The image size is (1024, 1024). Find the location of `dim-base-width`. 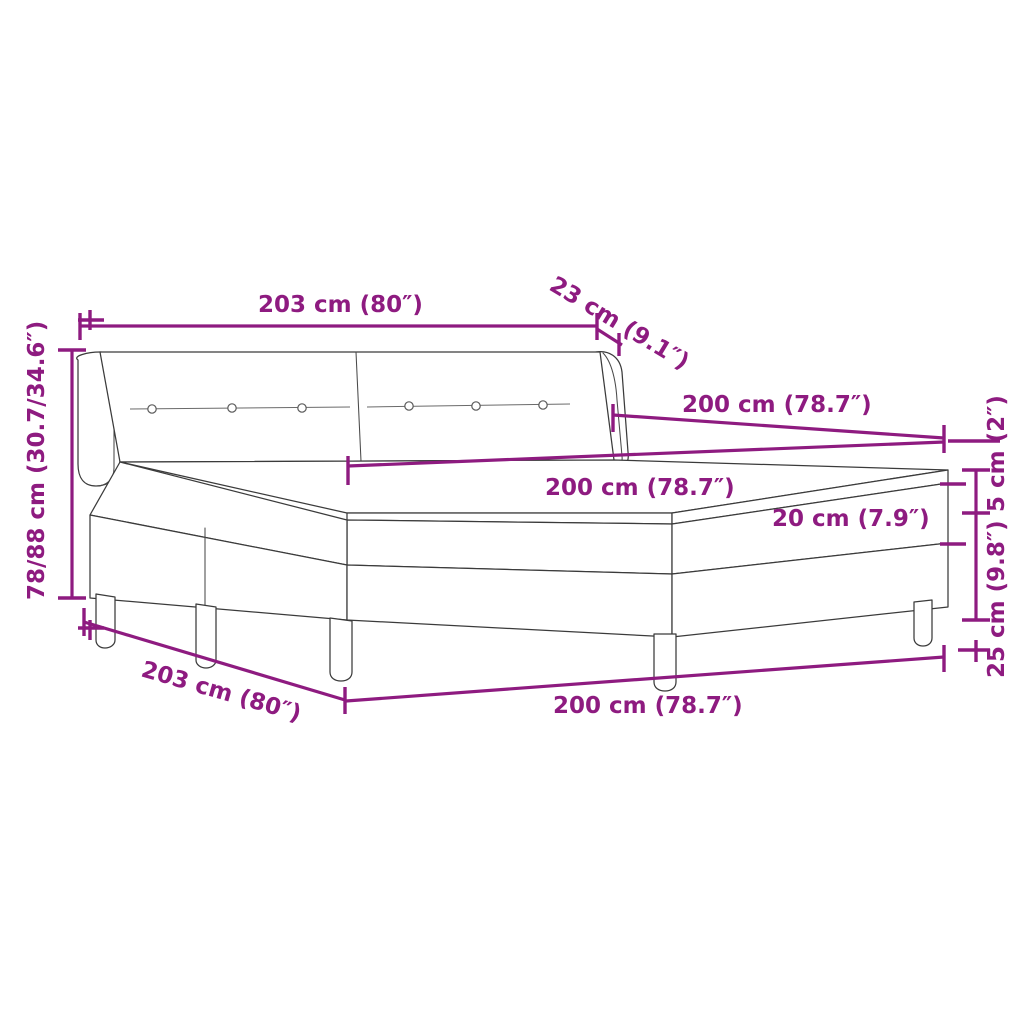

dim-base-width is located at coordinates (645, 674).